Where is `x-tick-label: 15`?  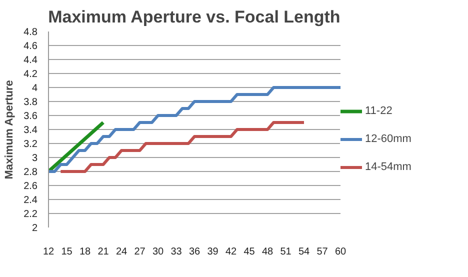 x-tick-label: 15 is located at coordinates (67, 252).